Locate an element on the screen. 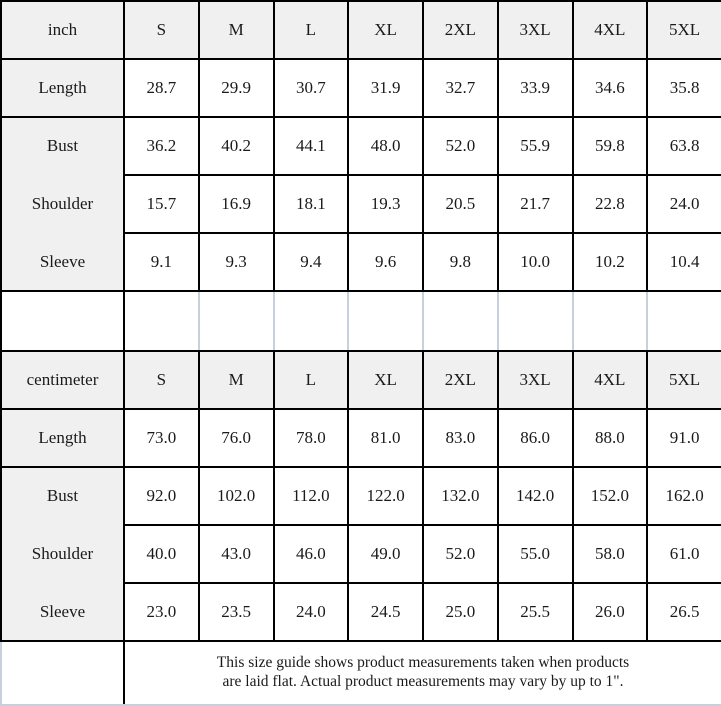  cm-bust-4xl: 152.0 is located at coordinates (610, 496).